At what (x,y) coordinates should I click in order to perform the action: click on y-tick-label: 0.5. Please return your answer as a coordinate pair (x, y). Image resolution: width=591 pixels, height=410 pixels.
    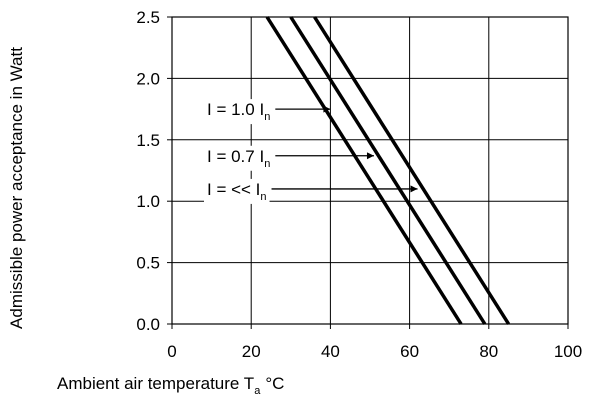
    Looking at the image, I should click on (148, 263).